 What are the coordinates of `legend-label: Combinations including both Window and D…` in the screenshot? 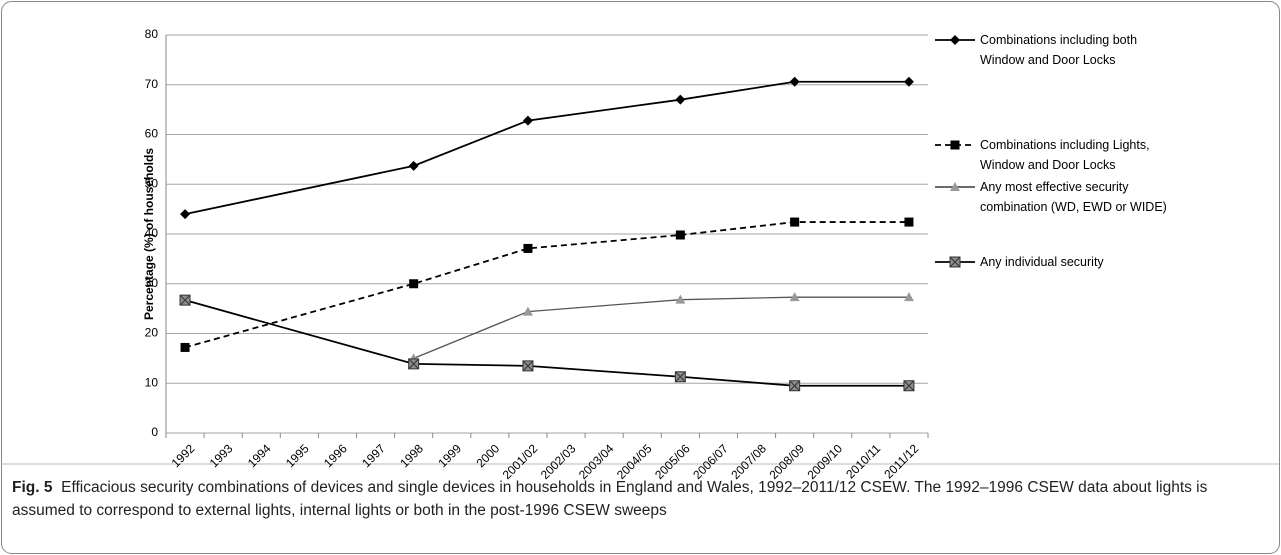 It's located at (1059, 50).